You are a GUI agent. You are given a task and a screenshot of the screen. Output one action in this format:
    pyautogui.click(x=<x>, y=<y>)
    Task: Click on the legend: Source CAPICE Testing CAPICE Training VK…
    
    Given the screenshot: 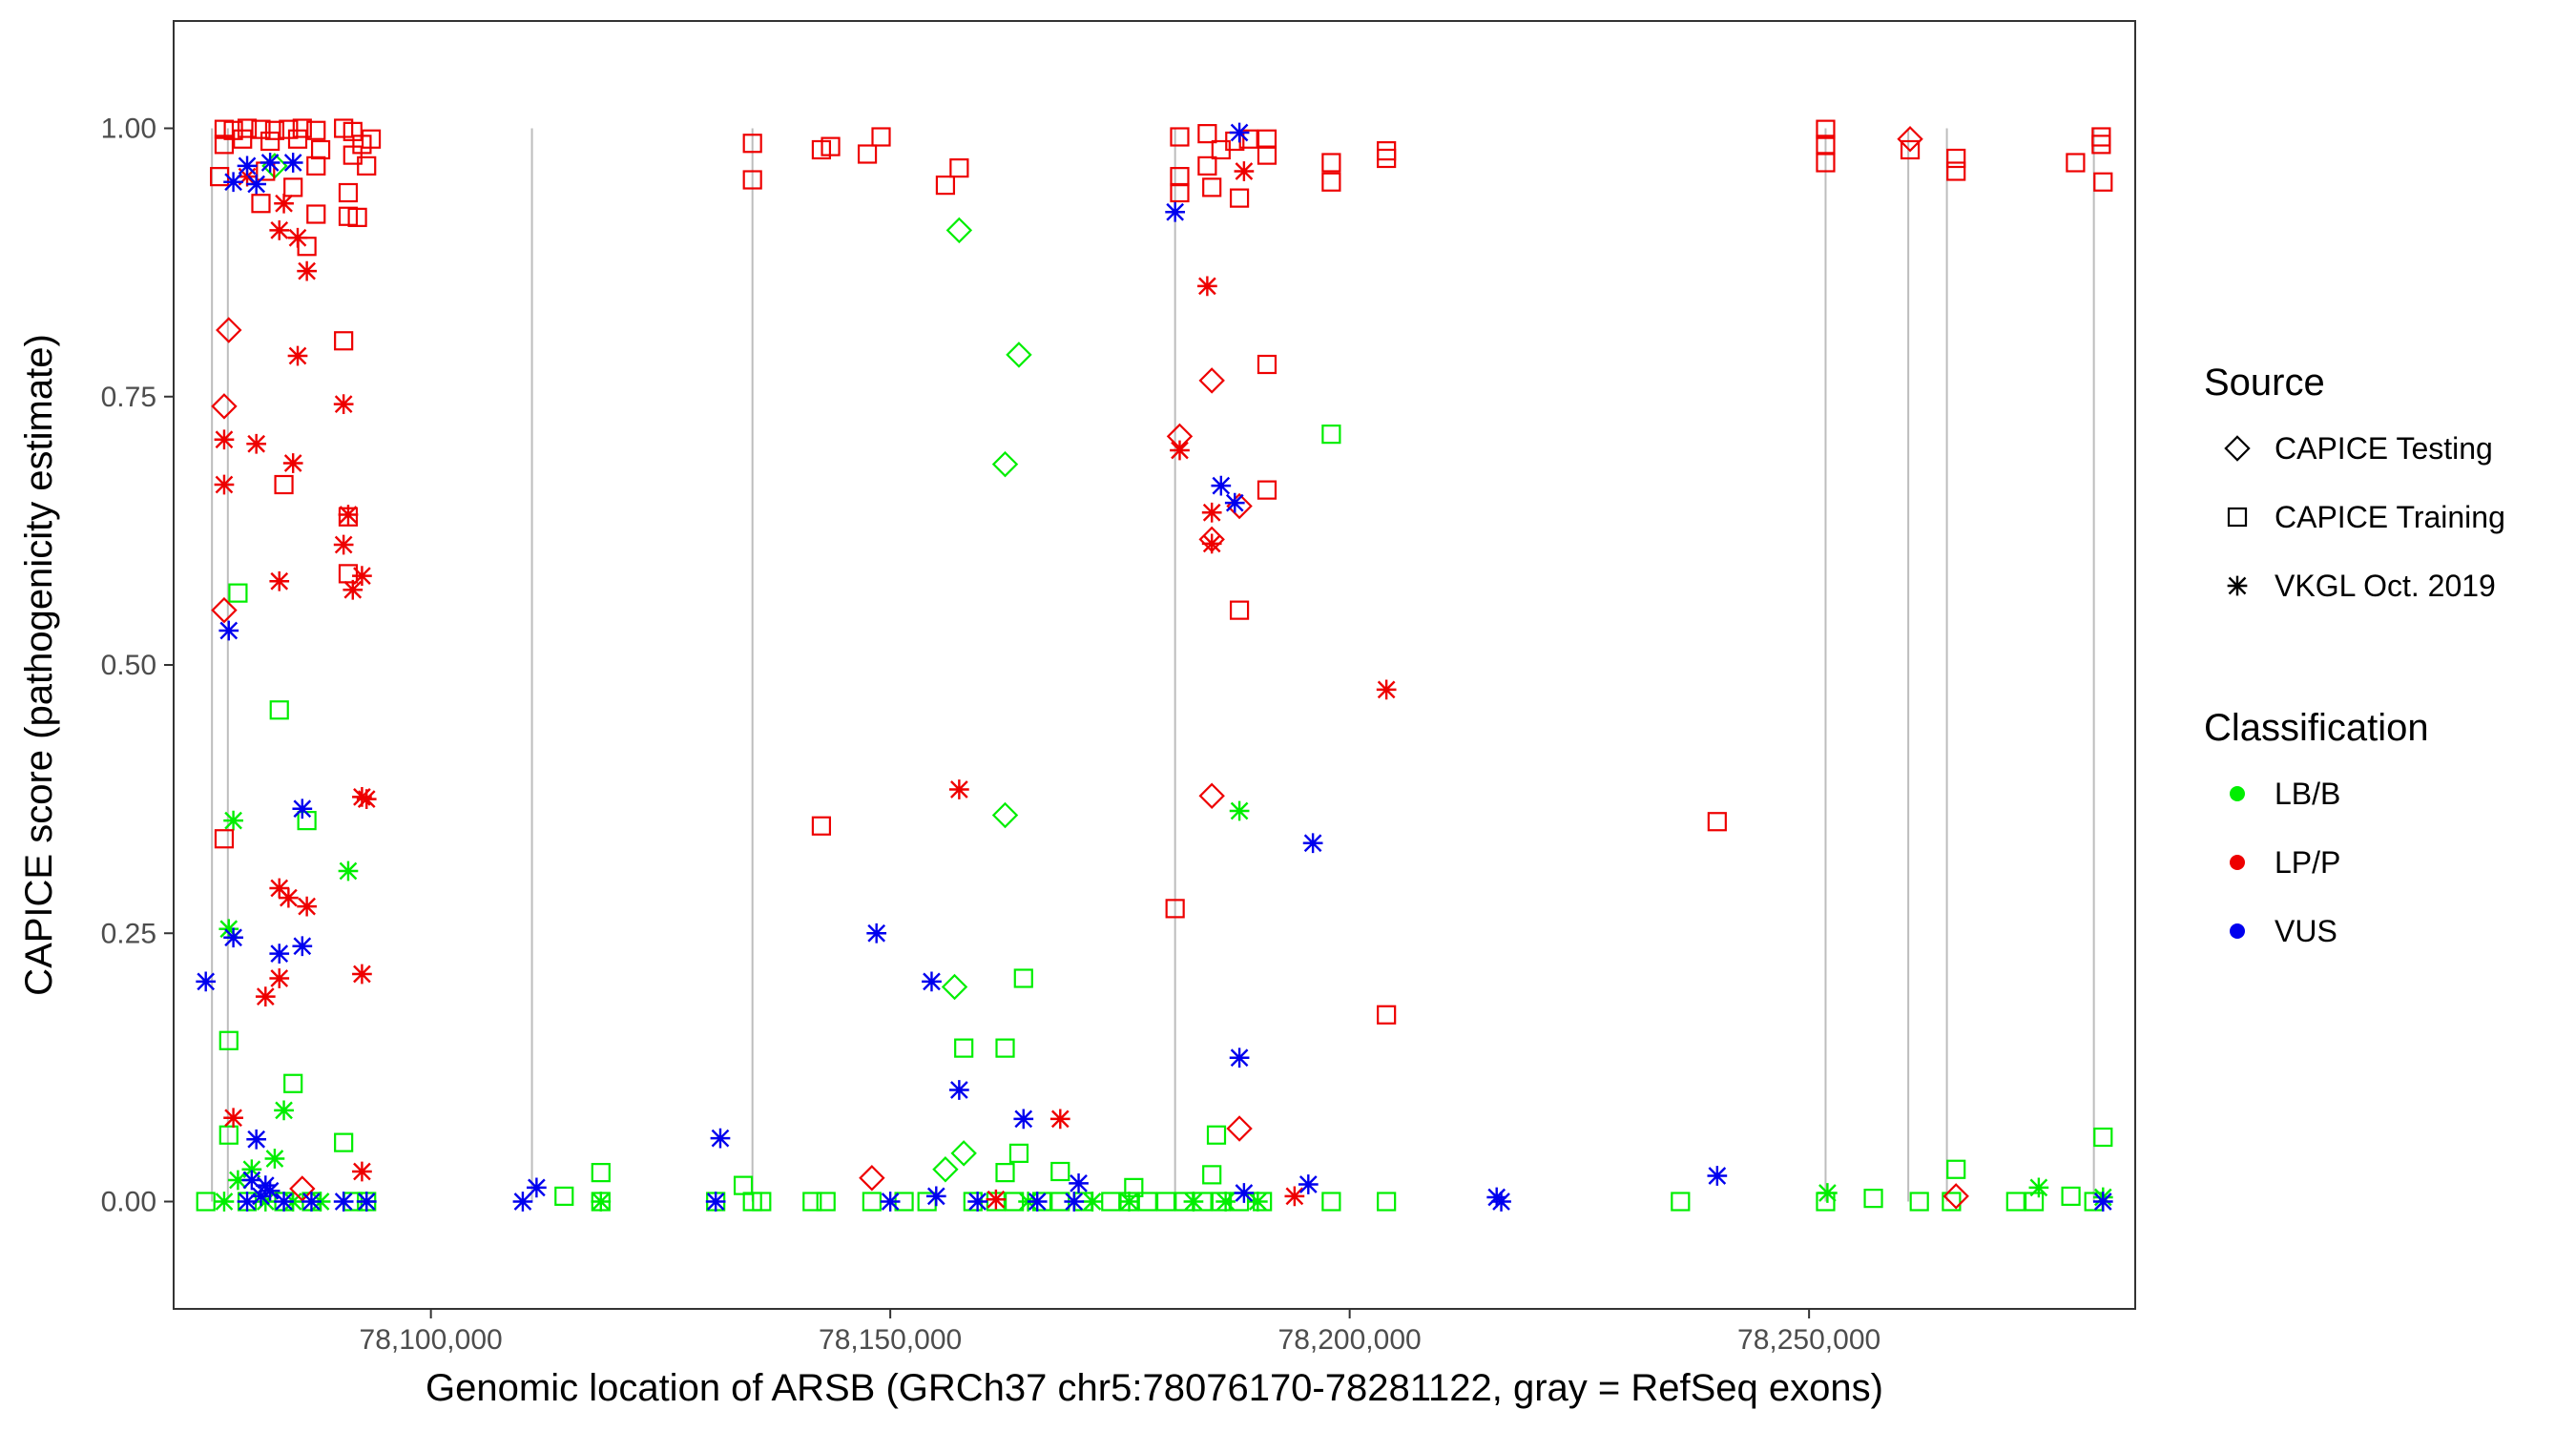 What is the action you would take?
    pyautogui.click(x=2354, y=655)
    